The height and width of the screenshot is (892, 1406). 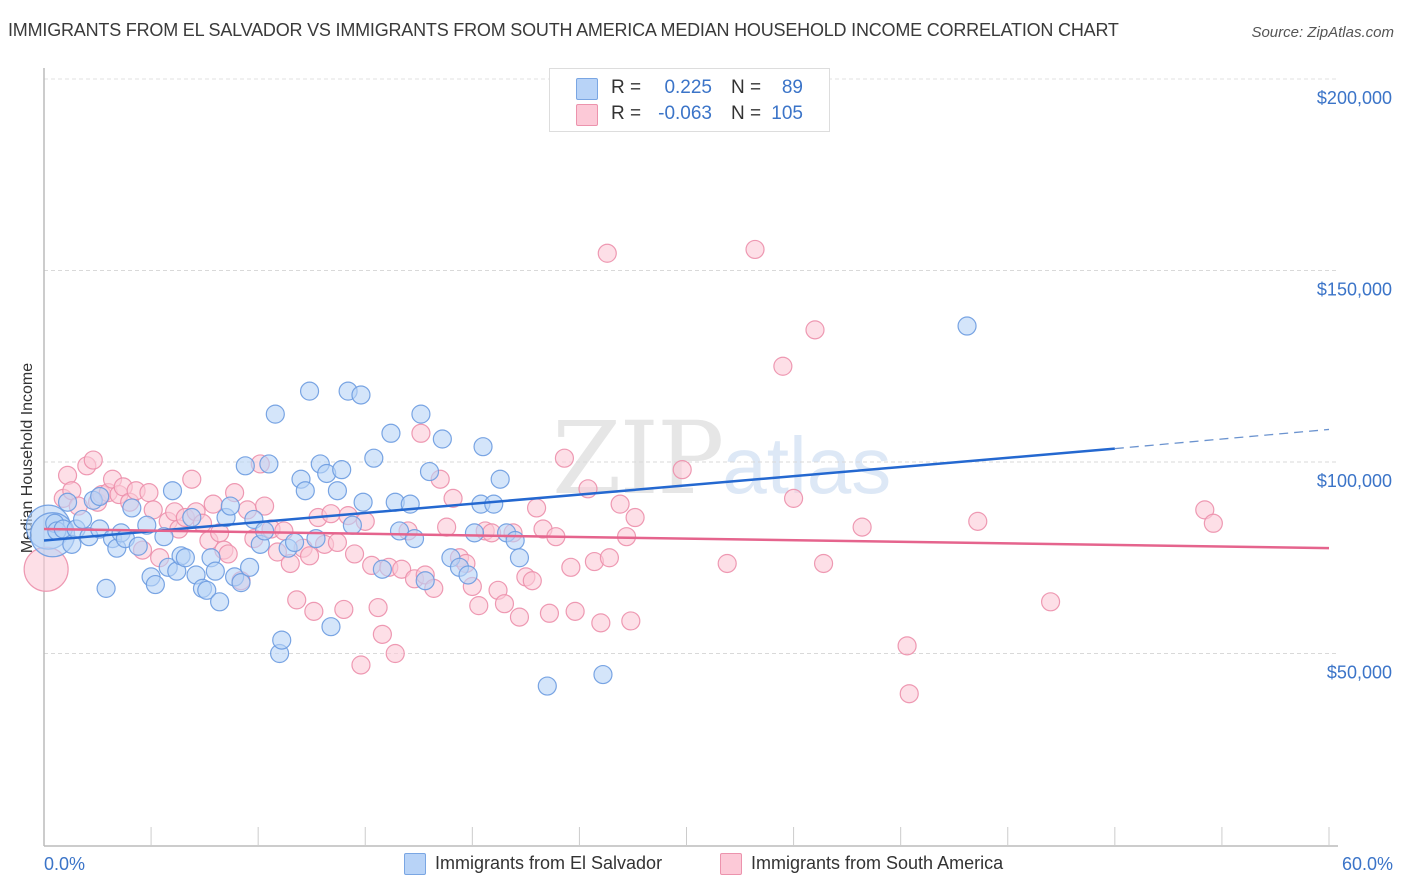 What do you see at coordinates (1354, 481) in the screenshot?
I see `y-tick-label: $100,000` at bounding box center [1354, 481].